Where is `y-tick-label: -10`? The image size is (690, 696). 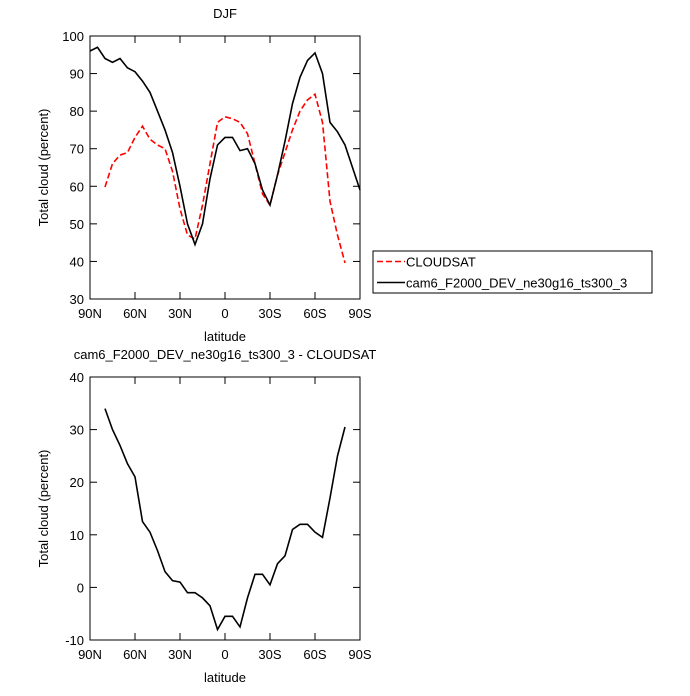 y-tick-label: -10 is located at coordinates (74, 640).